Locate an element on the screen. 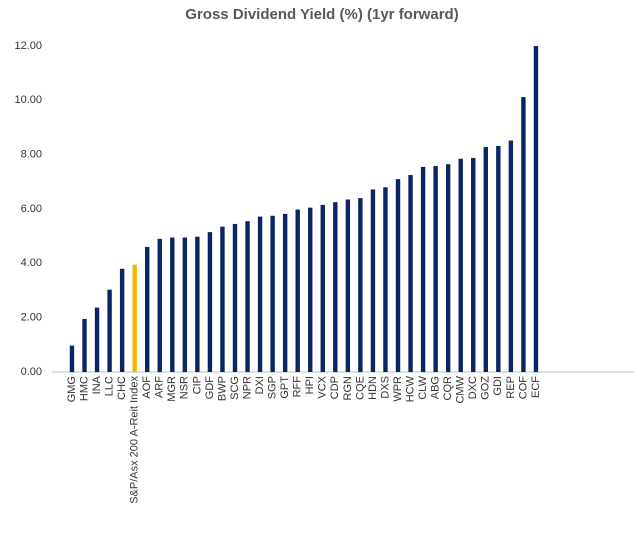 This screenshot has width=636, height=536. y-tick-label: 6.00 is located at coordinates (31, 209).